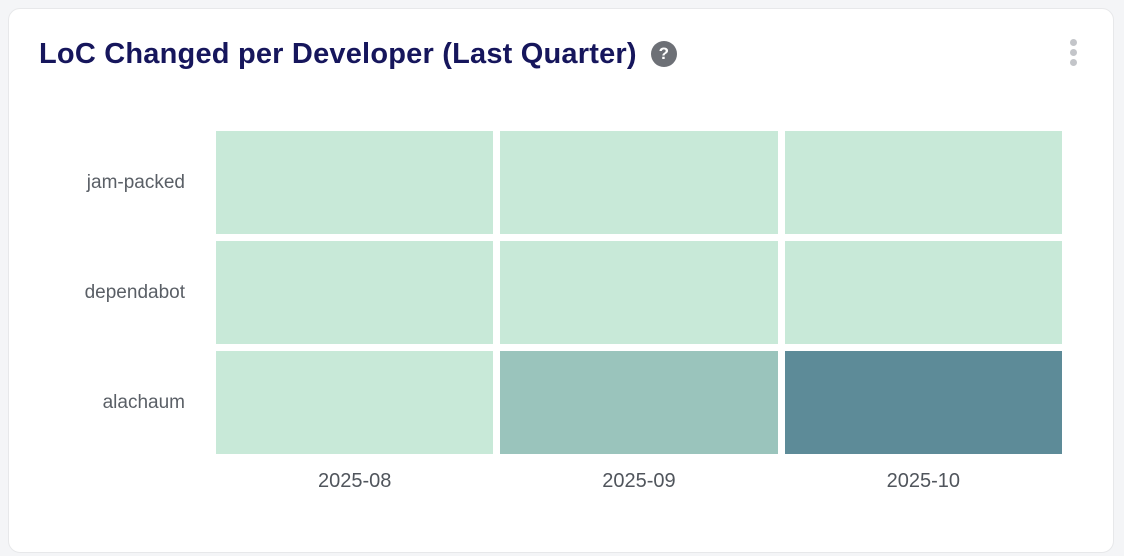  Describe the element at coordinates (135, 182) in the screenshot. I see `row-label-jam-packed: jam-packed` at that location.